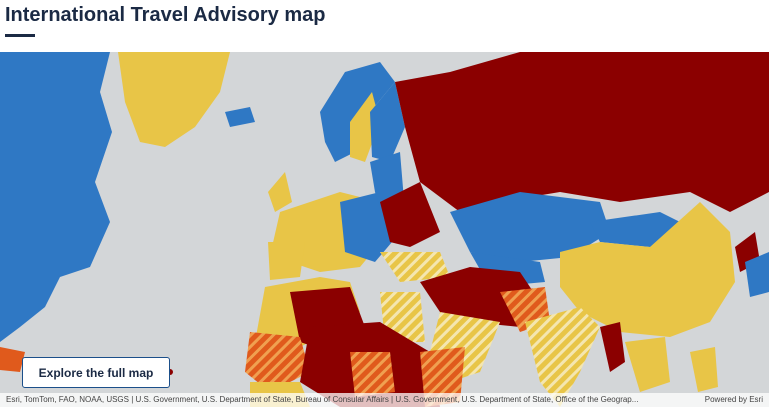 The height and width of the screenshot is (407, 769). Describe the element at coordinates (96, 372) in the screenshot. I see `explore-button: Explore the full map` at that location.